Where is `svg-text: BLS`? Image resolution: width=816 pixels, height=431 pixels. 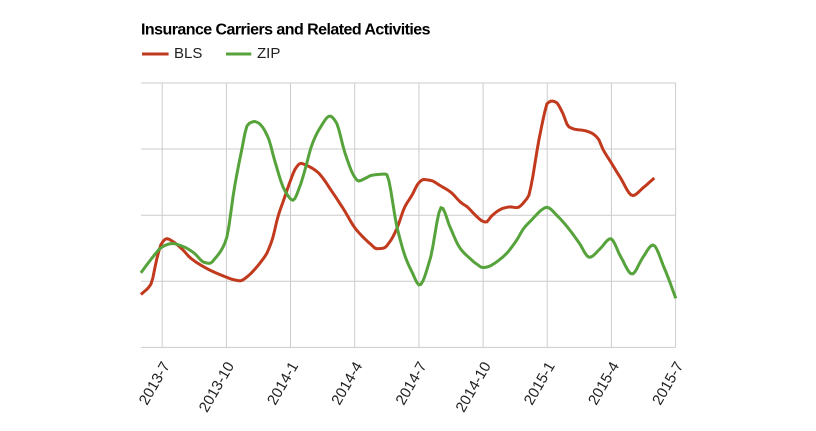
svg-text: BLS is located at coordinates (188, 53).